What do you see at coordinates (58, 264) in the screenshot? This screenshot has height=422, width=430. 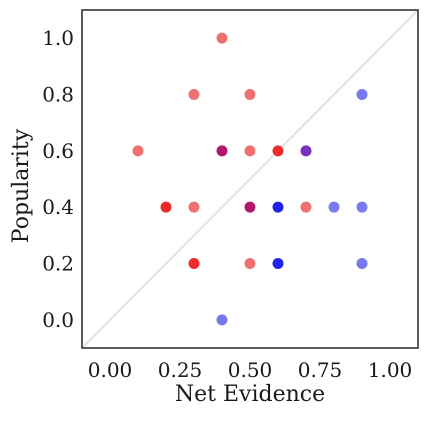 I see `y-tick-label: 0.2` at bounding box center [58, 264].